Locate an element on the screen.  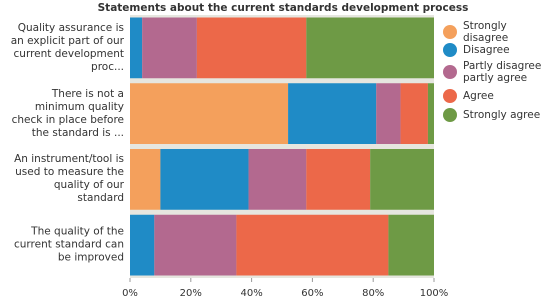
legend-label: Agree is located at coordinates (478, 96).